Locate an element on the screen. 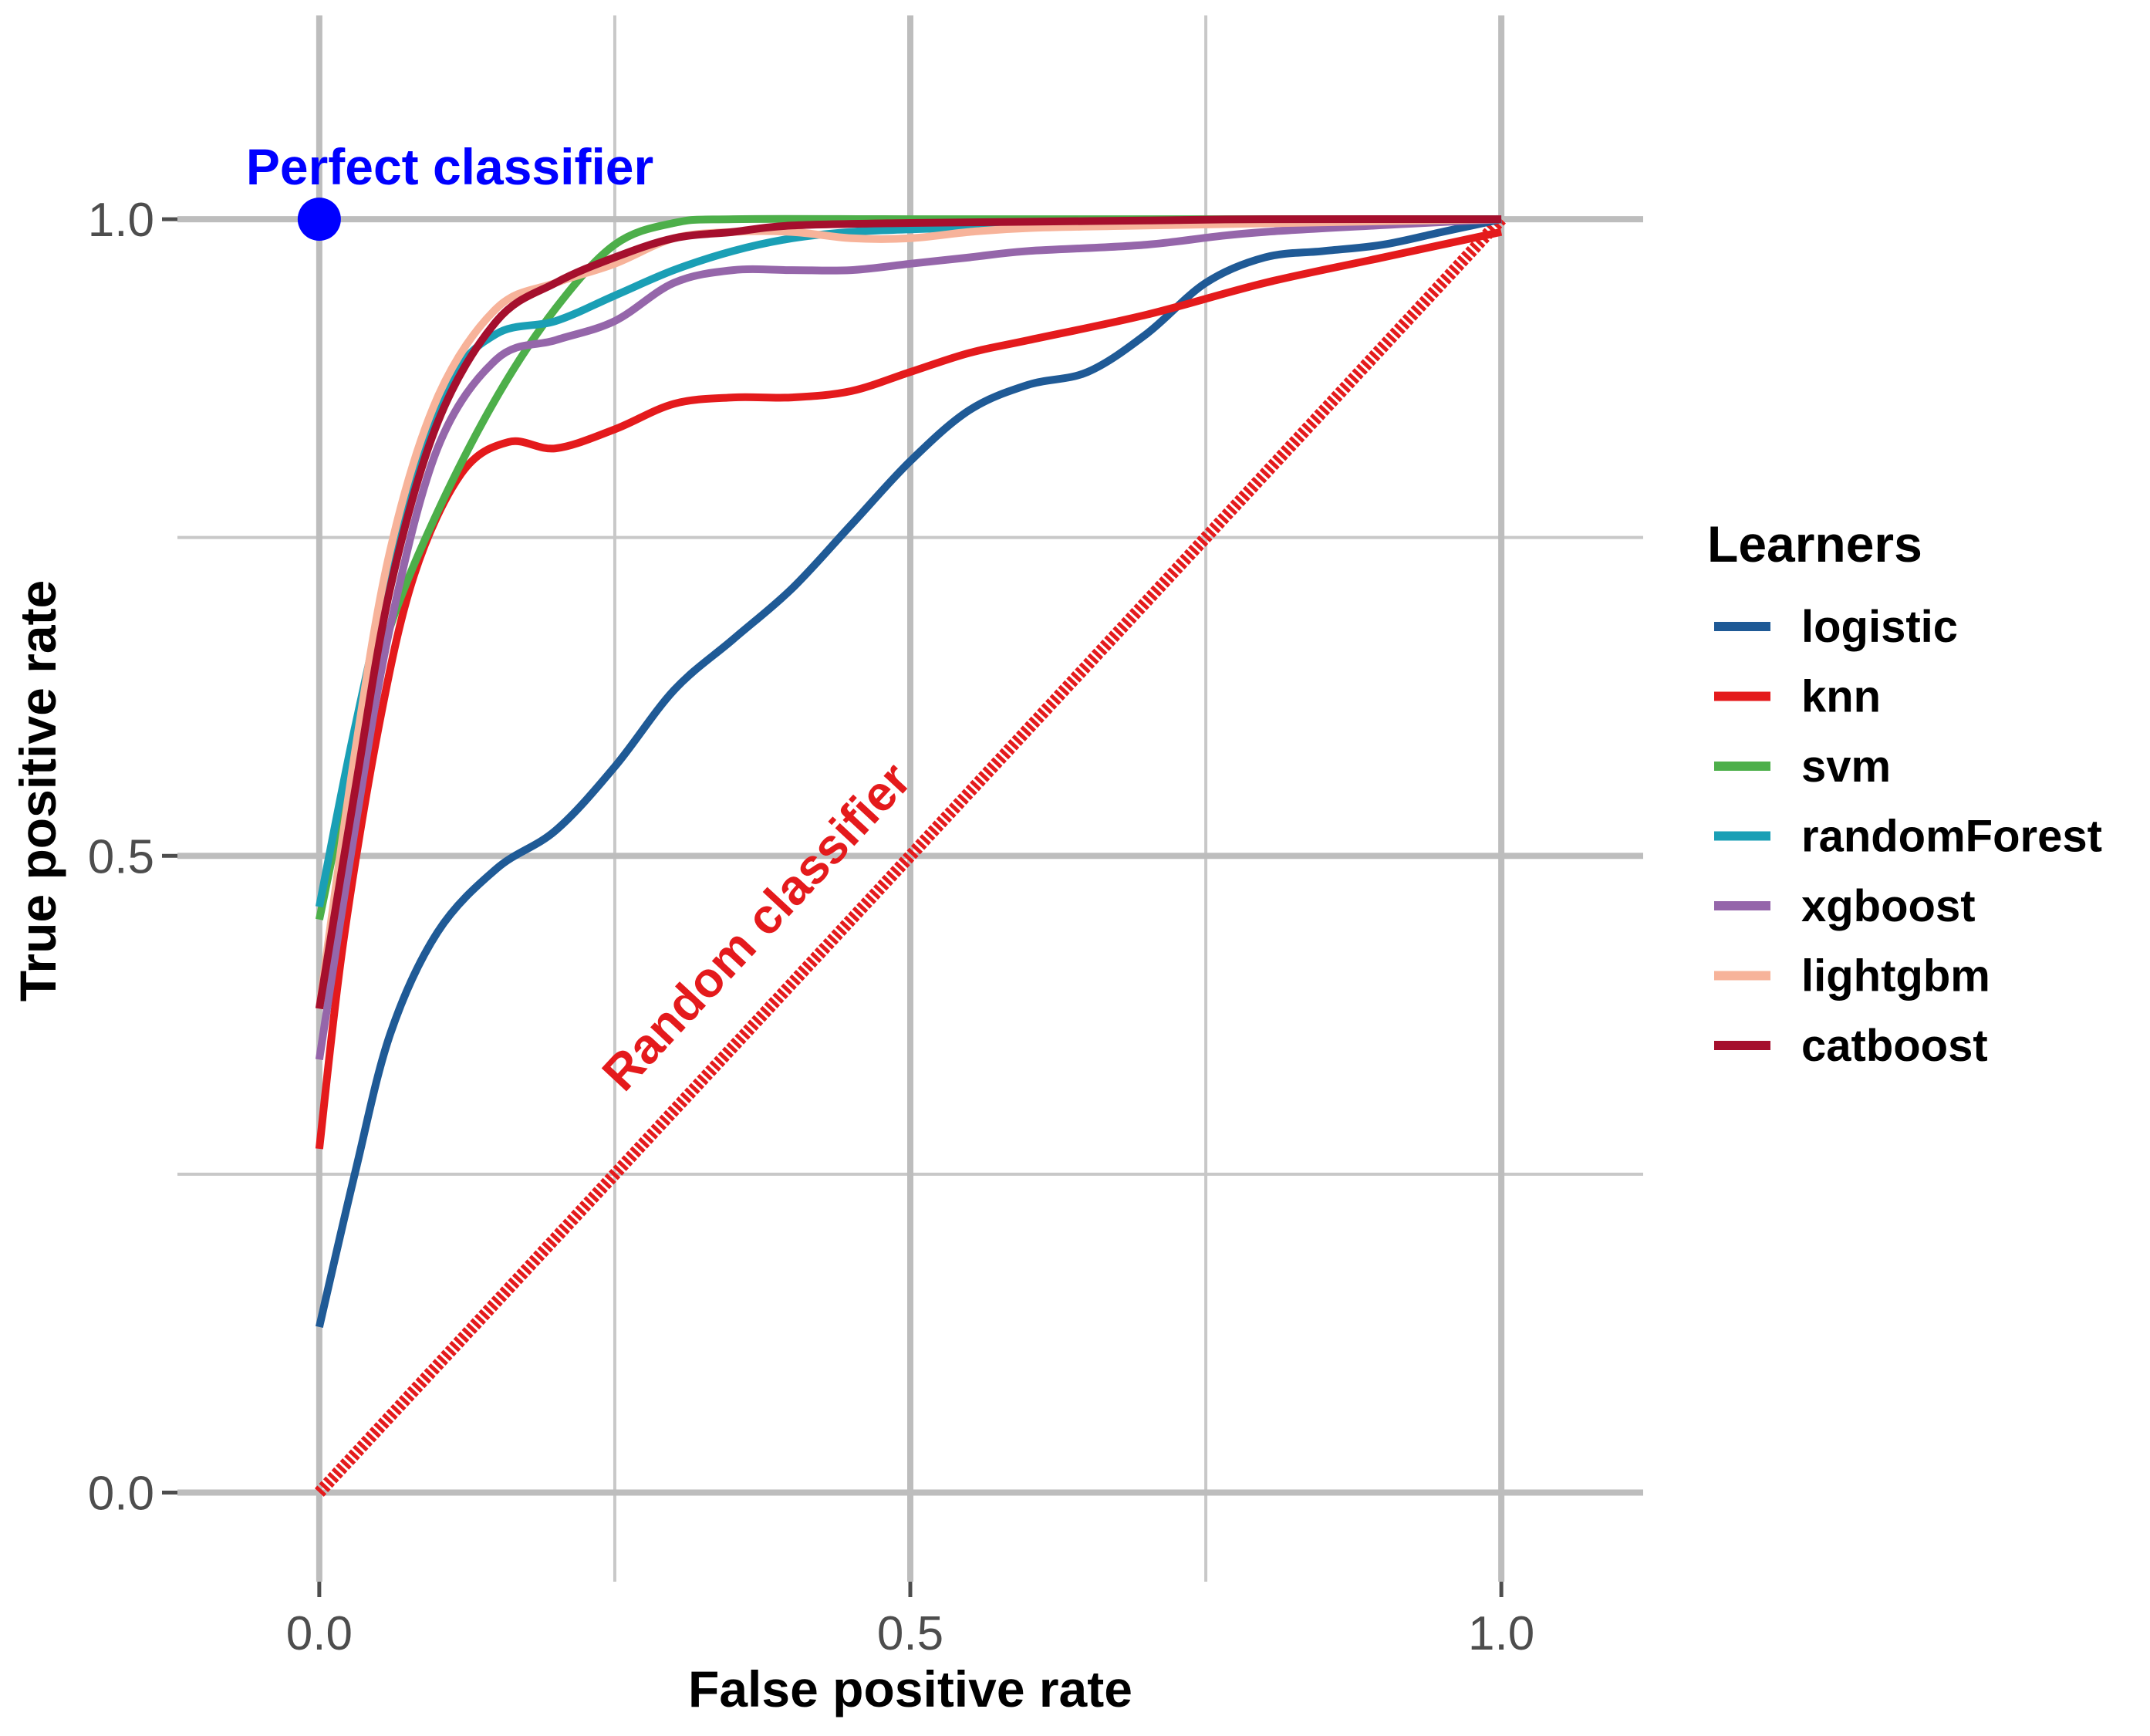 The width and height of the screenshot is (2150, 1736). legend-item-catboost: catboost is located at coordinates (1851, 1046).